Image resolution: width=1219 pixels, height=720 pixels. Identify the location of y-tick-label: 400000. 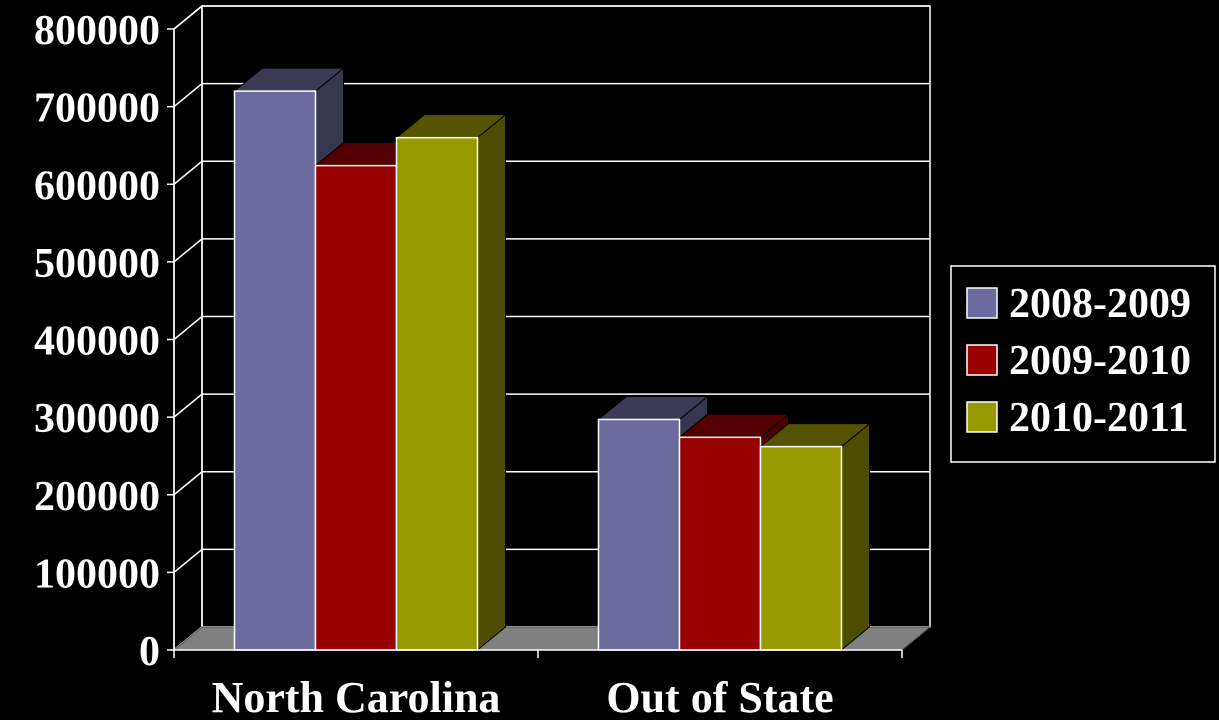
(97, 342).